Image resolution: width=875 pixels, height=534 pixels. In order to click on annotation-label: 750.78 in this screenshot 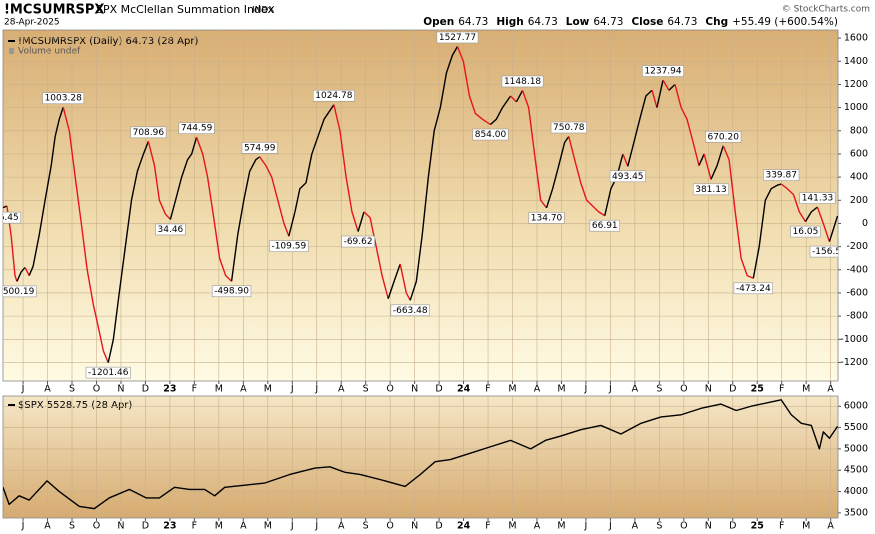, I will do `click(569, 128)`.